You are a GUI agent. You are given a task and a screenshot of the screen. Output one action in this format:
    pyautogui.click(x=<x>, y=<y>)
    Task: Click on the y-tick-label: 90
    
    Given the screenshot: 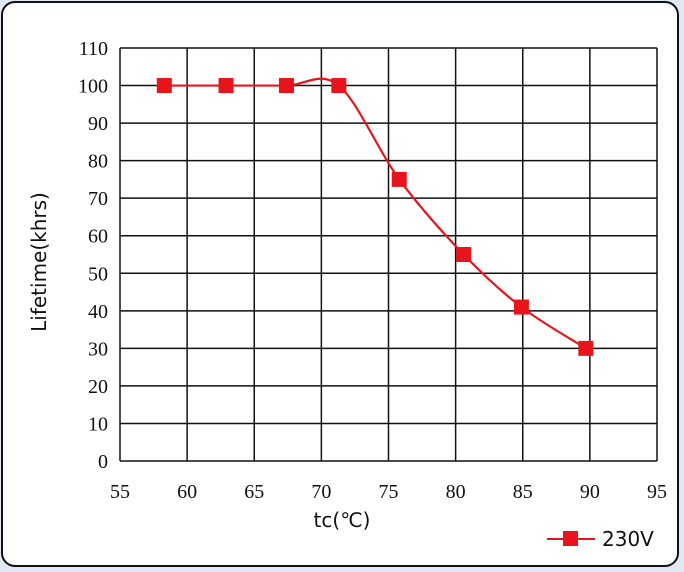 What is the action you would take?
    pyautogui.click(x=98, y=124)
    